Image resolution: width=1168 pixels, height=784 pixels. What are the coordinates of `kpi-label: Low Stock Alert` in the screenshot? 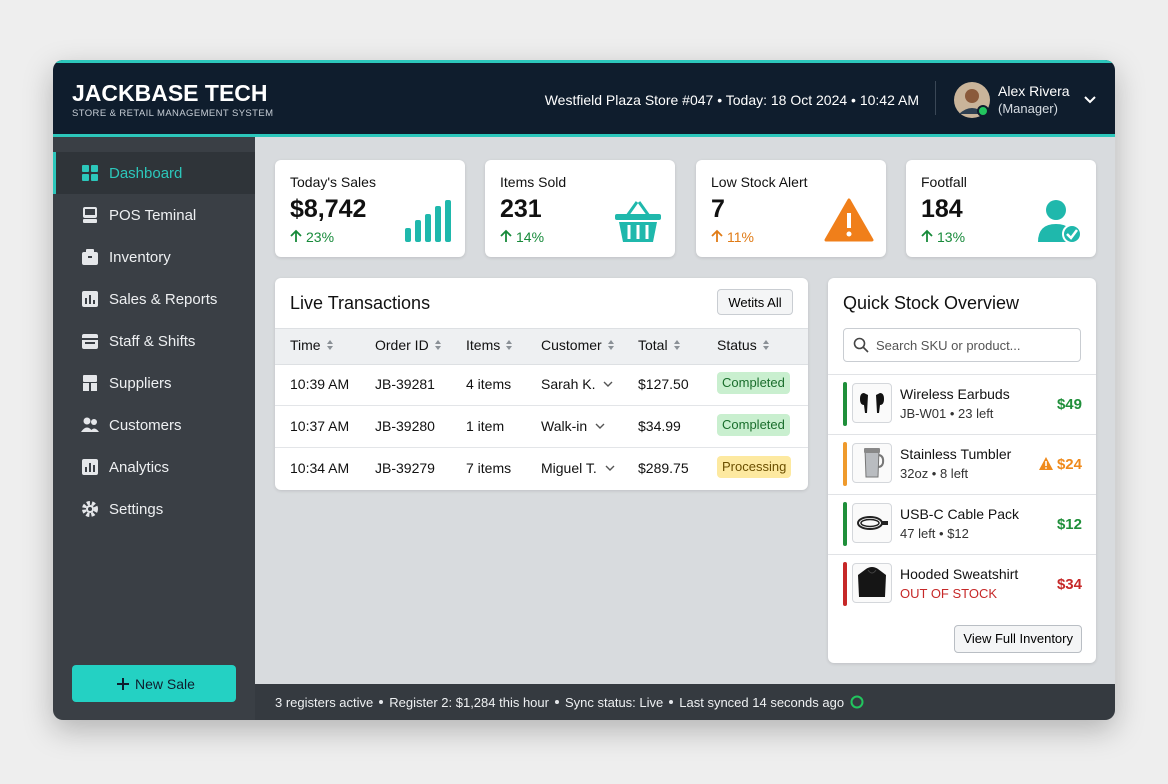 It's located at (759, 182).